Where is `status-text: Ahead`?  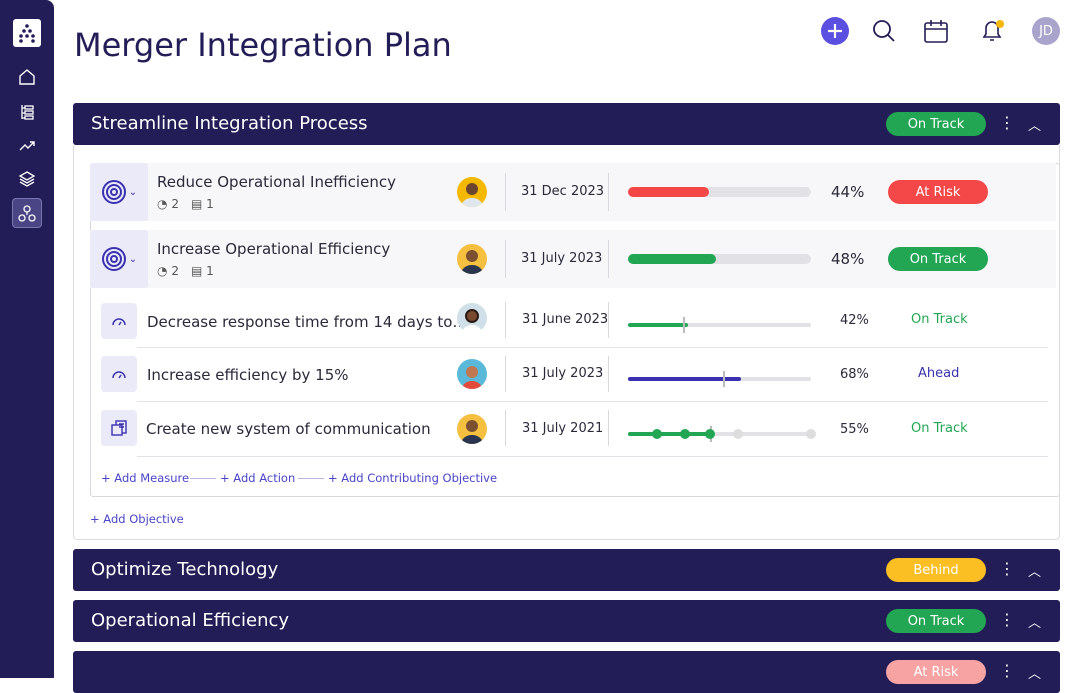
status-text: Ahead is located at coordinates (939, 373).